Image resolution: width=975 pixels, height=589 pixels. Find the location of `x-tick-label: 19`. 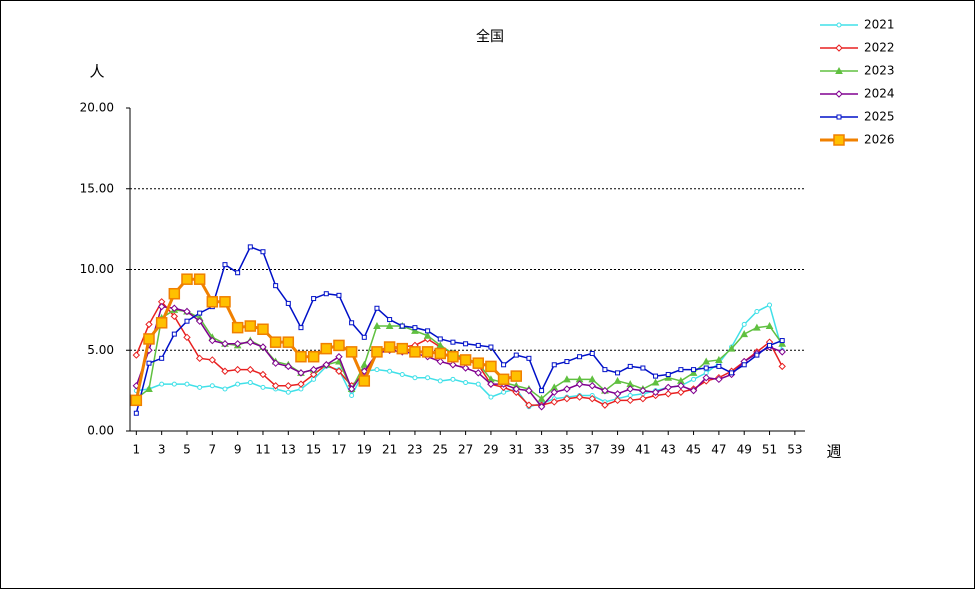

x-tick-label: 19 is located at coordinates (364, 450).